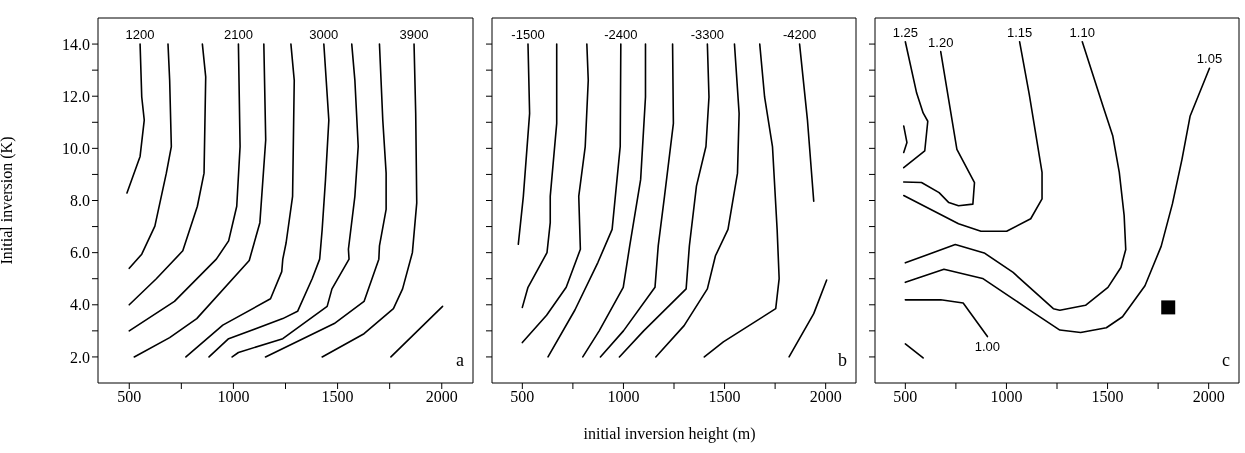  Describe the element at coordinates (799, 35) in the screenshot. I see `series-label: -4200` at that location.